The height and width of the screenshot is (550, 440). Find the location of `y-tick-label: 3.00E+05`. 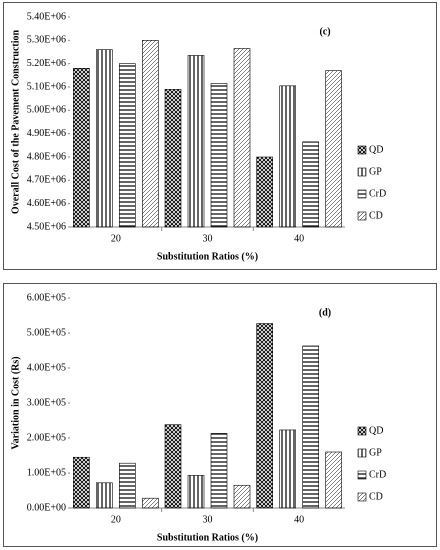

y-tick-label: 3.00E+05 is located at coordinates (46, 402).